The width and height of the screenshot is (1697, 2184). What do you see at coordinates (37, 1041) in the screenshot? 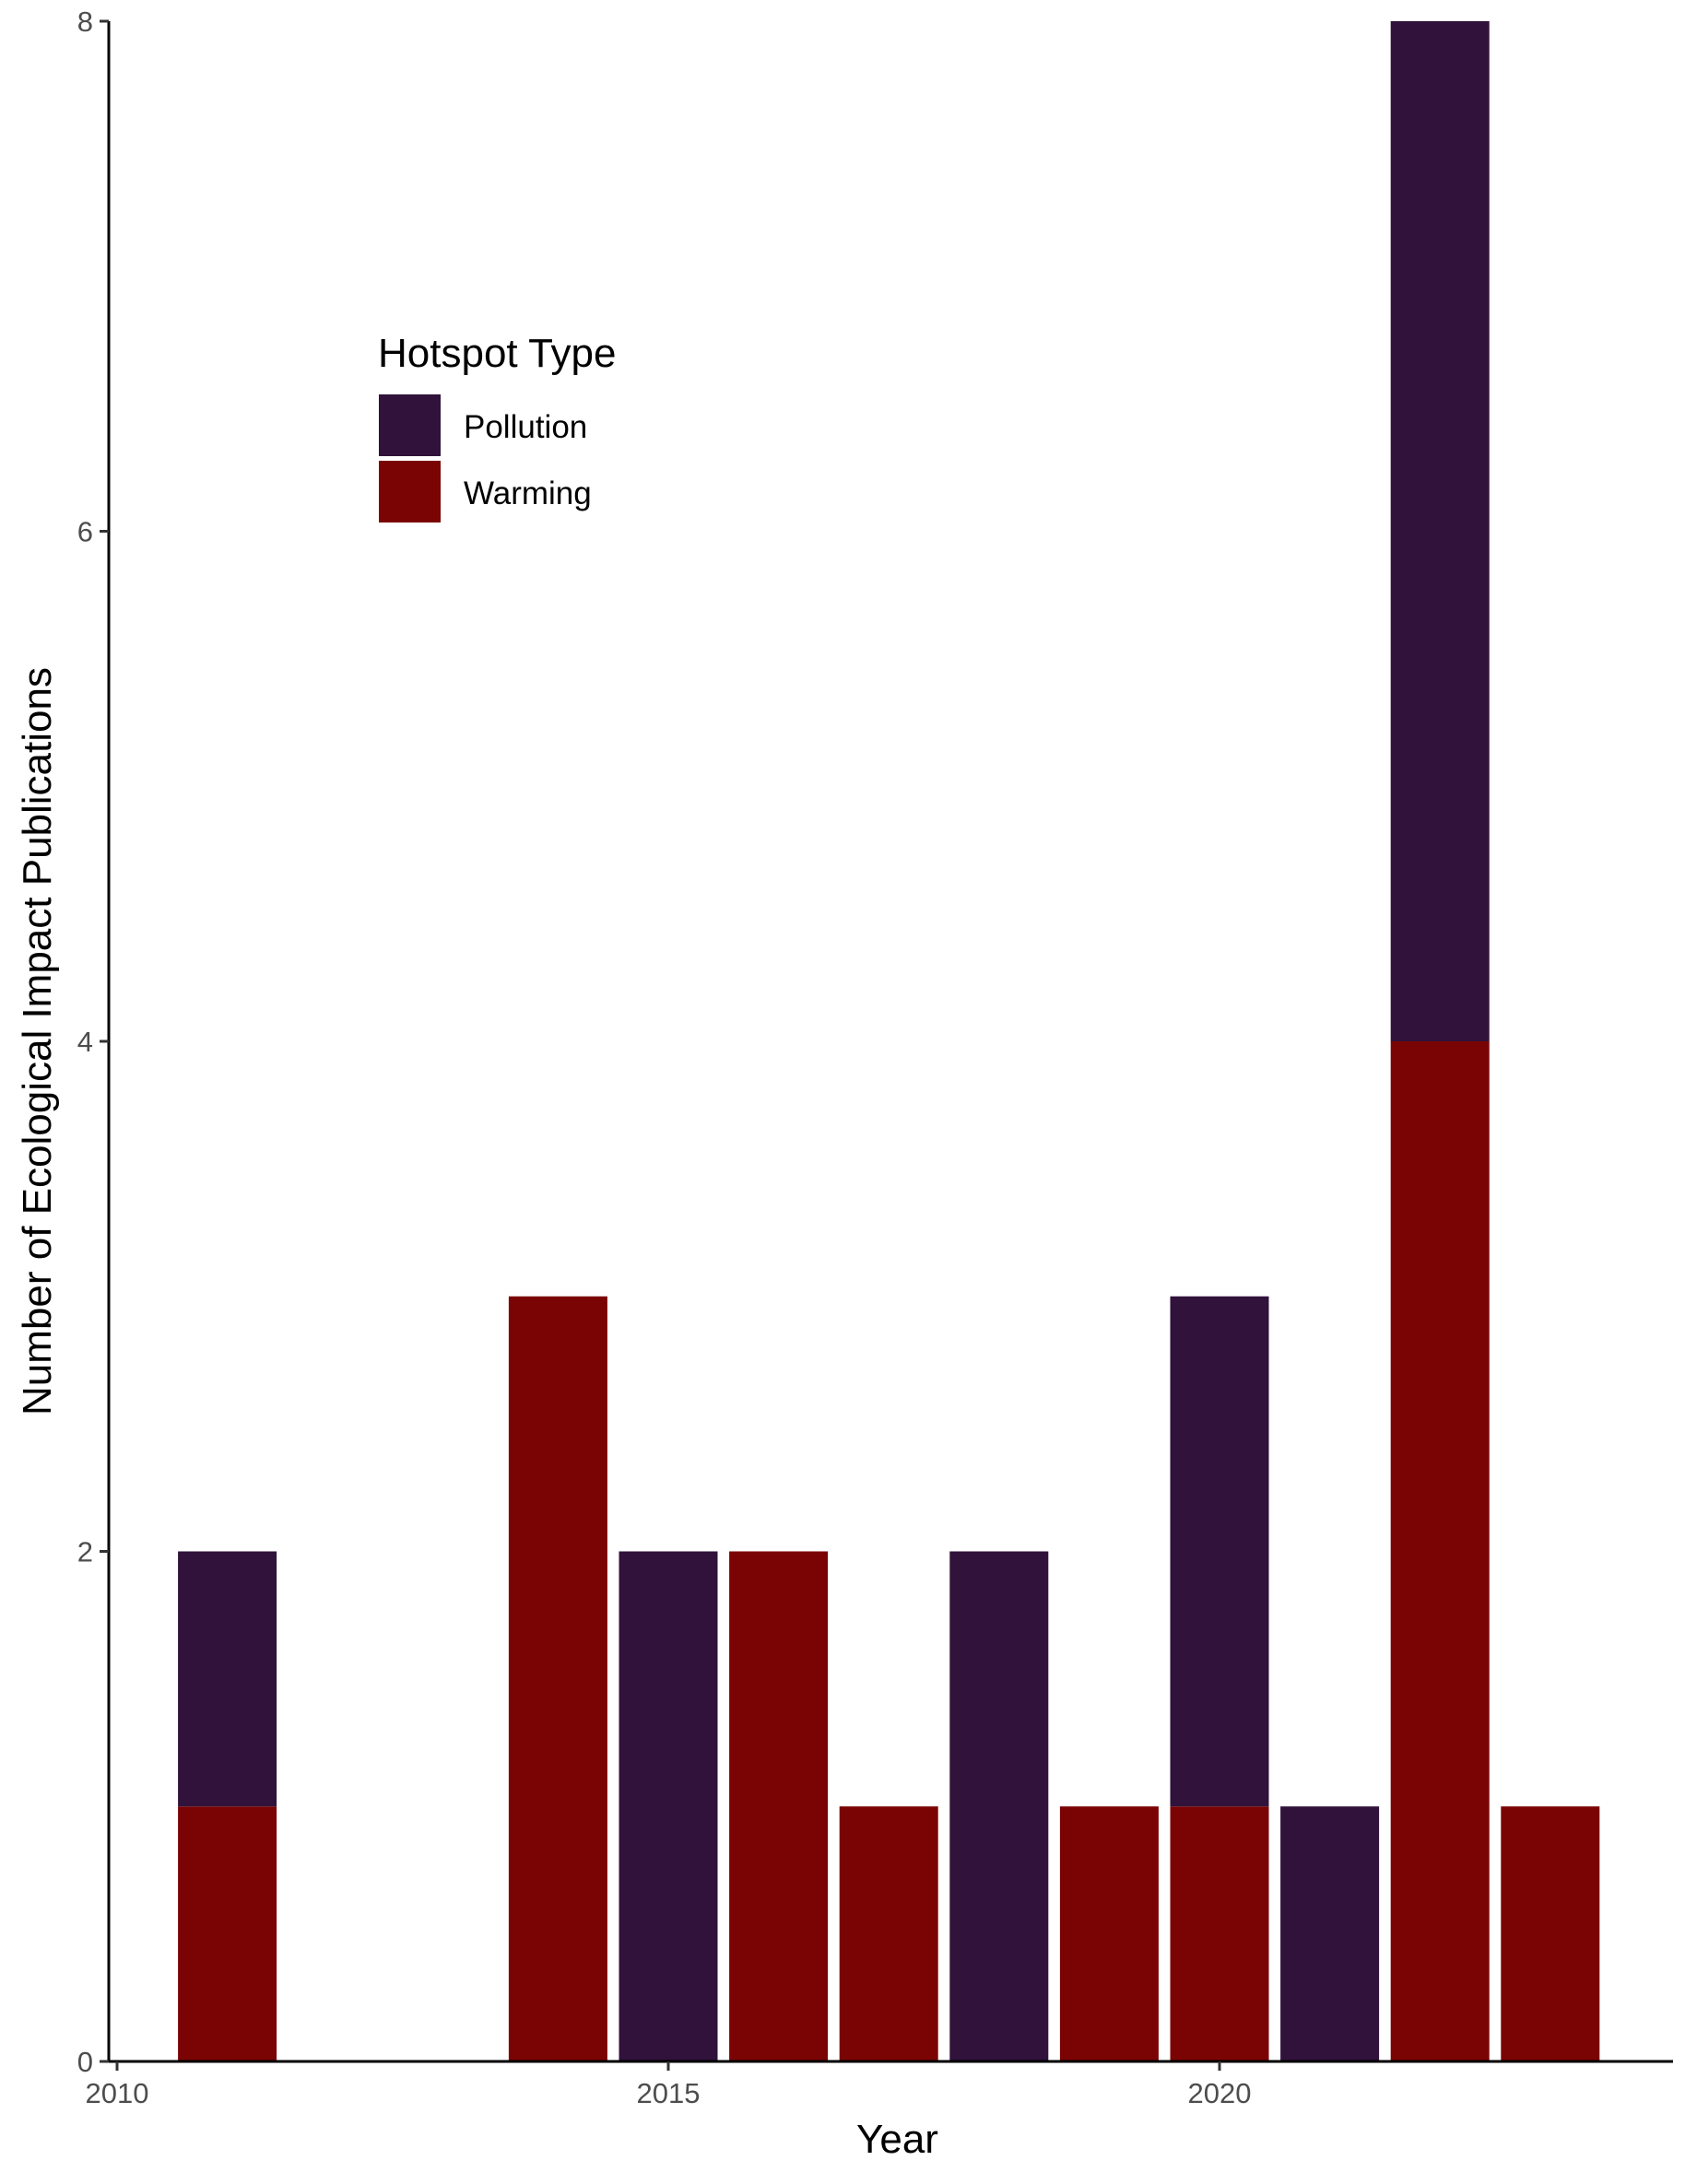
I see `y-axis-title: Number of Ecological Impact Publications` at bounding box center [37, 1041].